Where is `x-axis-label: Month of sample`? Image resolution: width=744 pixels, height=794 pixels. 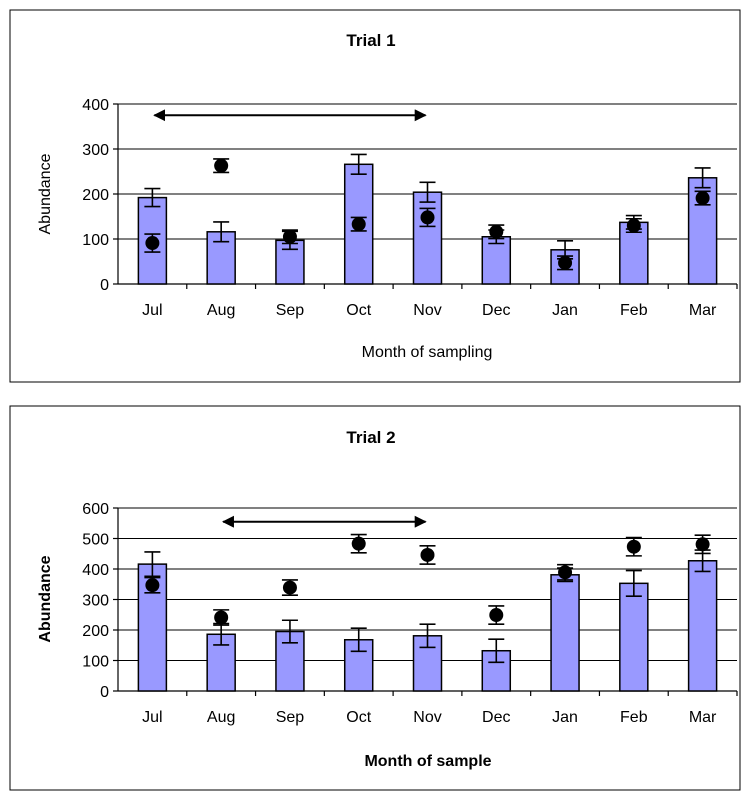 x-axis-label: Month of sample is located at coordinates (427, 761).